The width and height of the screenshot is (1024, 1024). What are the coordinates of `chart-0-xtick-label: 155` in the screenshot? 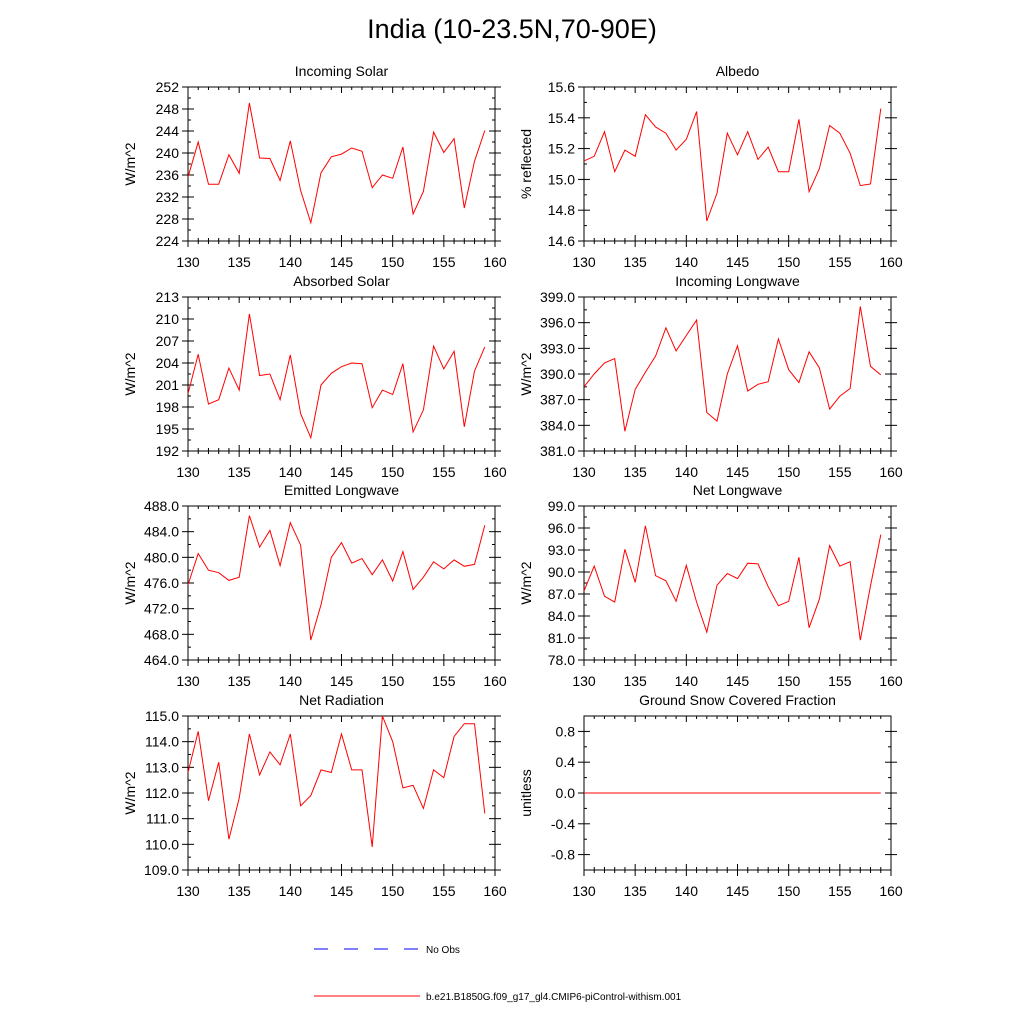 It's located at (444, 262).